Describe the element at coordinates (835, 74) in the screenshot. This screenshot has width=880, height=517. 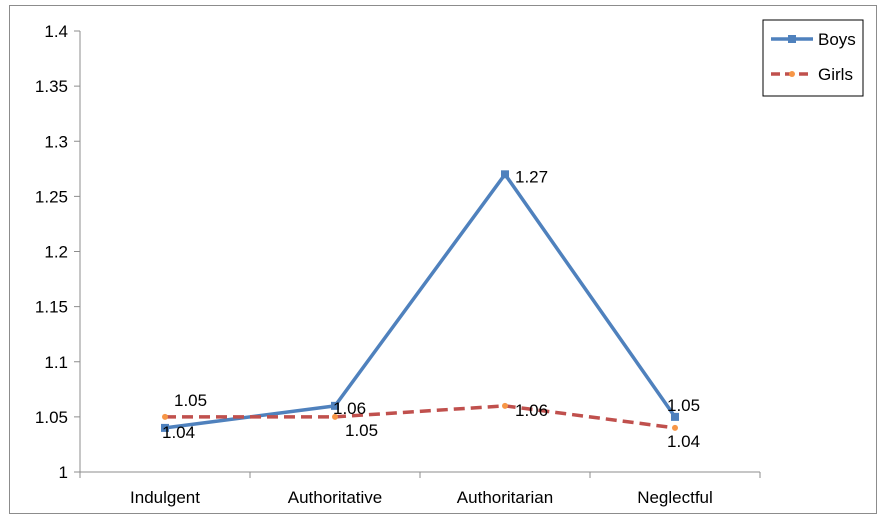
I see `legend-label-girls: Girls` at that location.